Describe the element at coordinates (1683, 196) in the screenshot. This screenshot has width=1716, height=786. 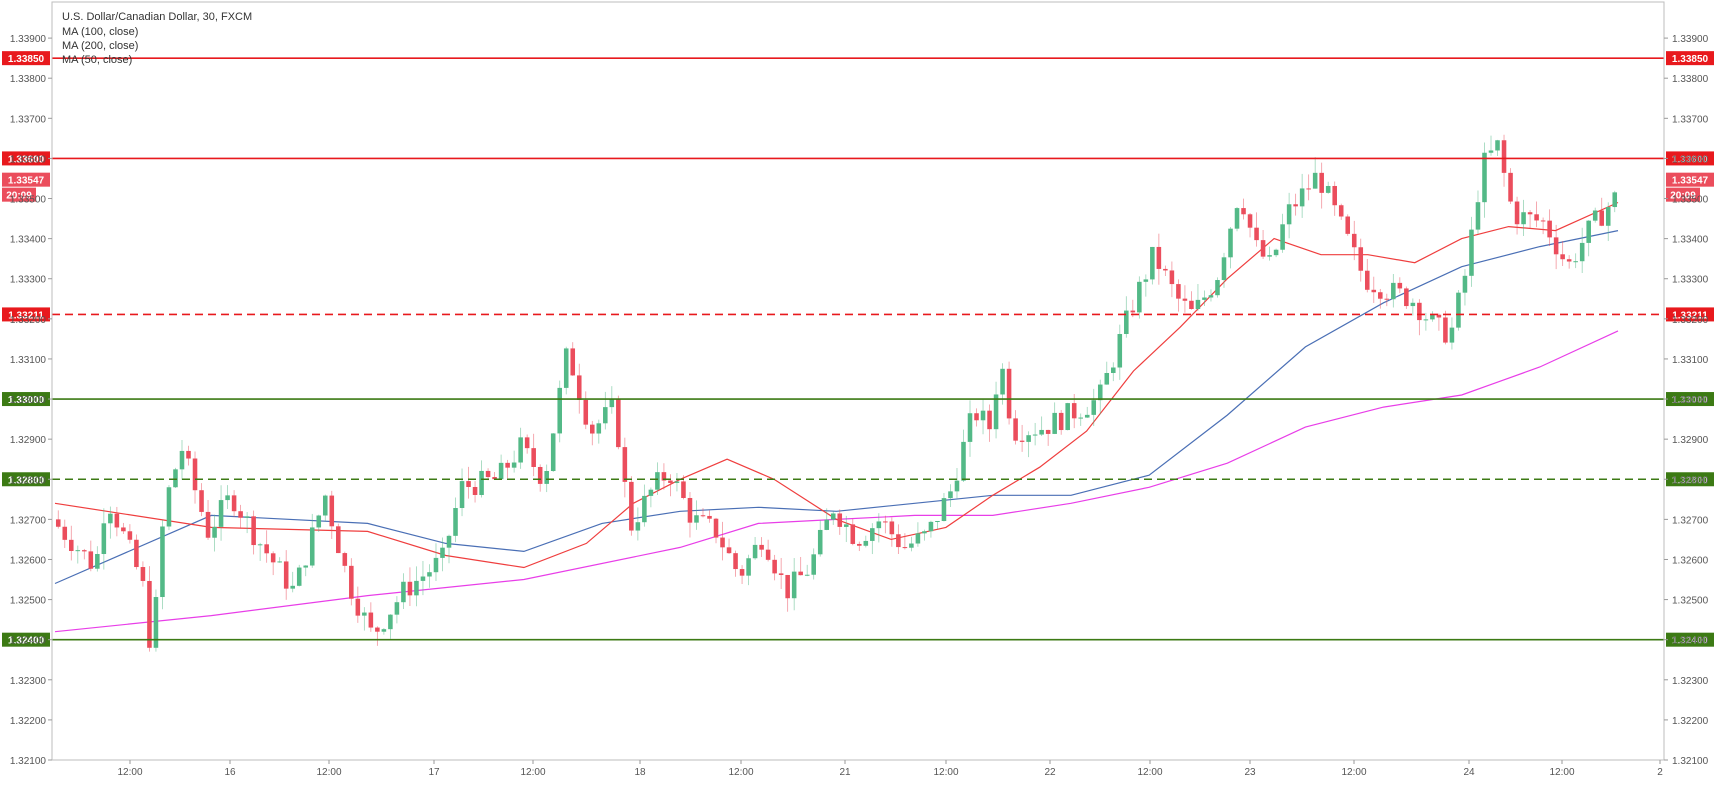
I see `countdown-label: 20:09` at that location.